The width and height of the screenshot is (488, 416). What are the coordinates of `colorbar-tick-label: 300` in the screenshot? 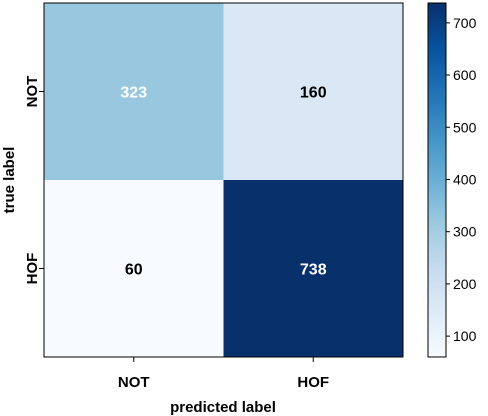 It's located at (465, 232).